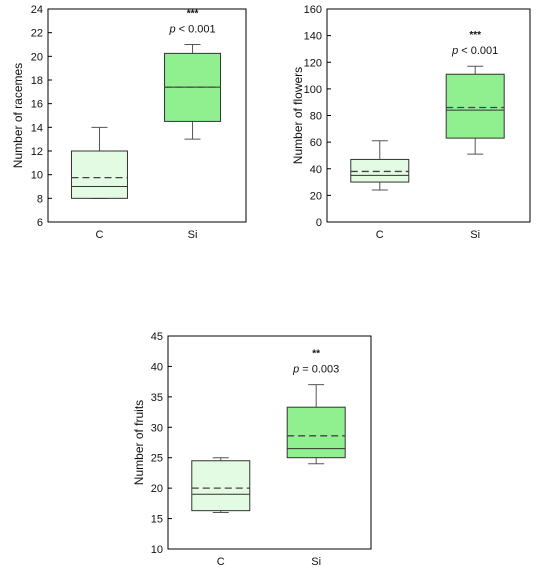 The height and width of the screenshot is (567, 550). Describe the element at coordinates (40, 199) in the screenshot. I see `y-tick-label: 8` at that location.